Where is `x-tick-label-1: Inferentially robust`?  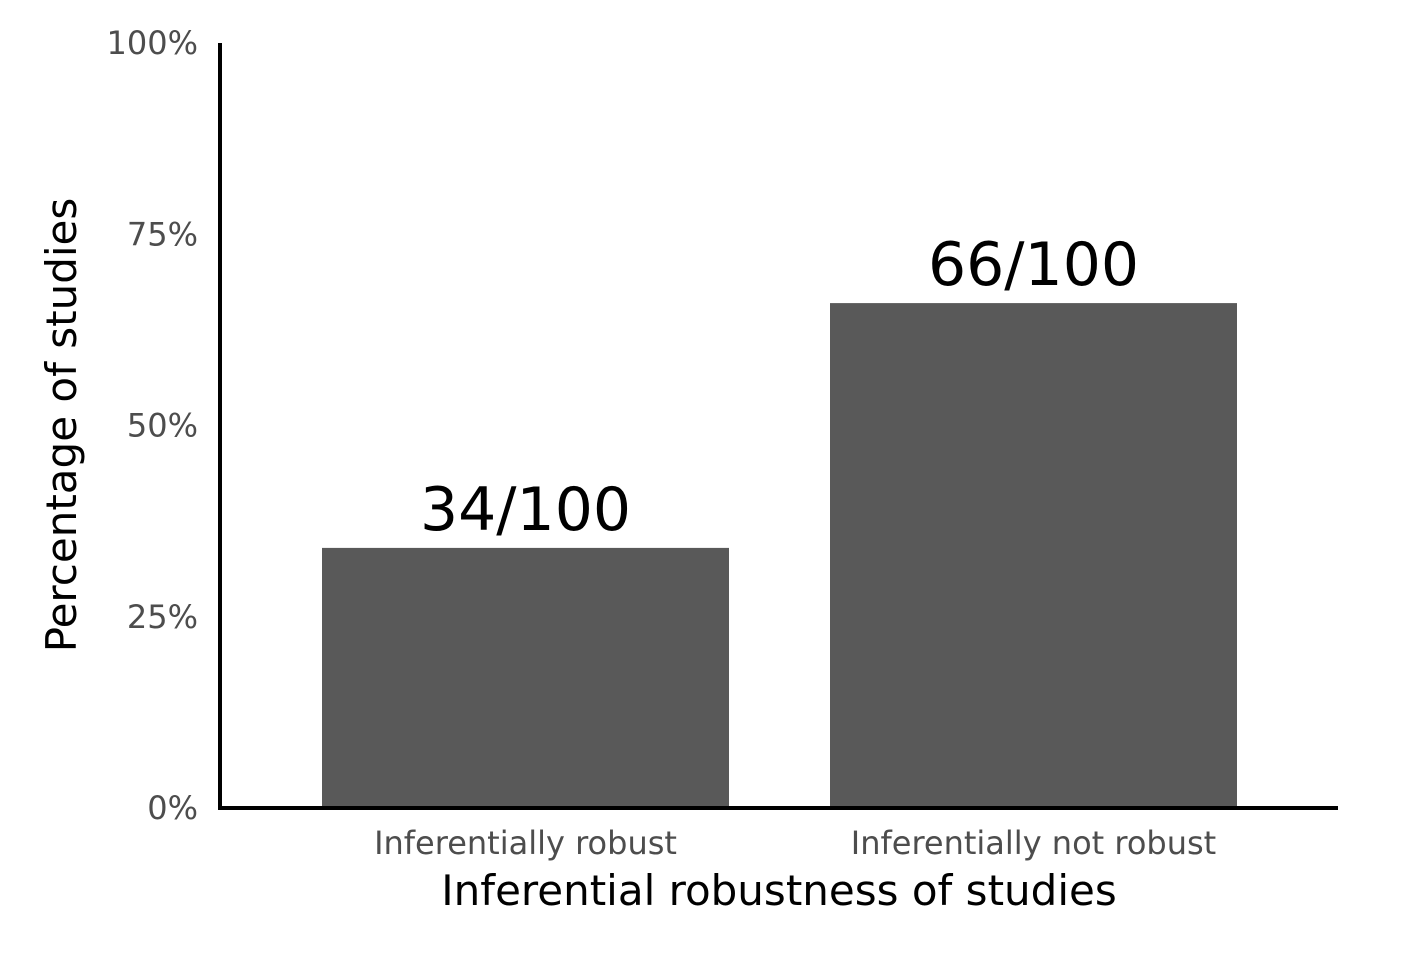
x-tick-label-1: Inferentially robust is located at coordinates (525, 843).